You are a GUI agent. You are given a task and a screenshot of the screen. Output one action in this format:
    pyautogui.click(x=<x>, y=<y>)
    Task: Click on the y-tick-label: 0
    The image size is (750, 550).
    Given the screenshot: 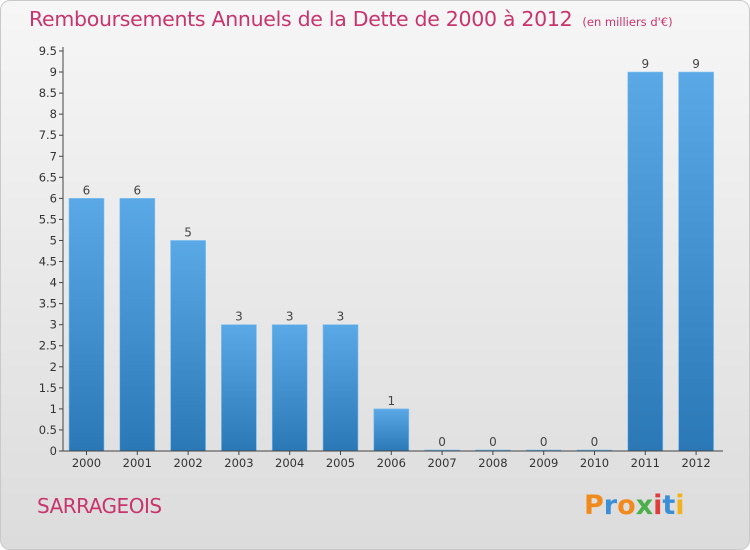 What is the action you would take?
    pyautogui.click(x=53, y=451)
    